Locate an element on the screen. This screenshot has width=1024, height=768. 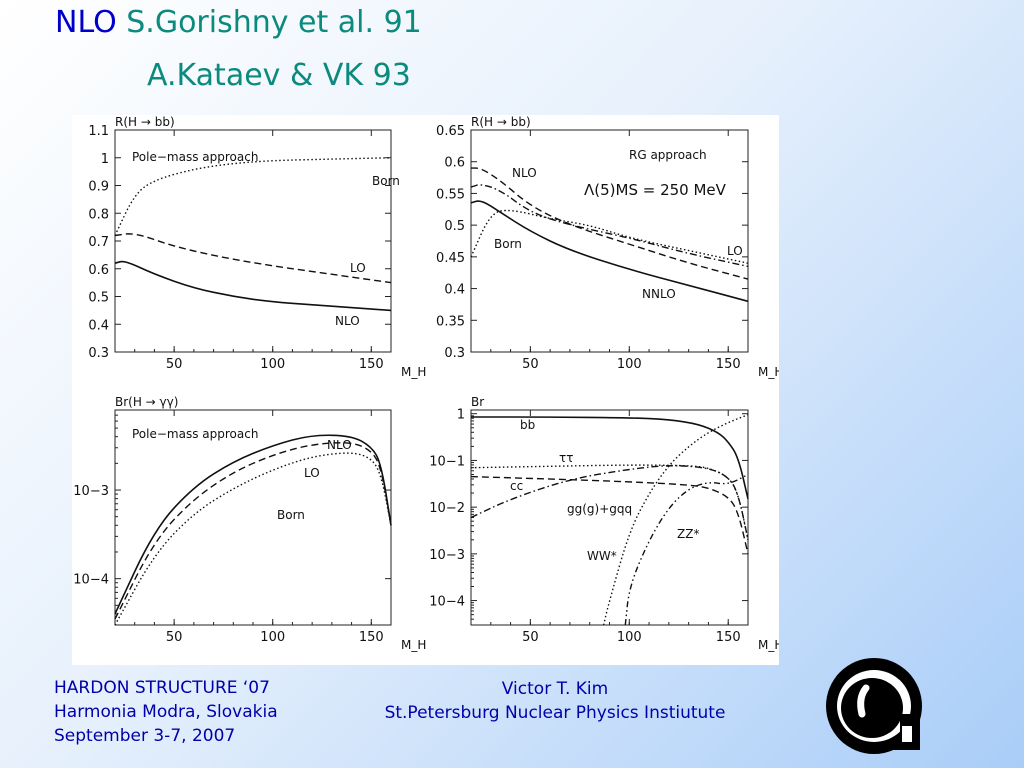
panel-title: Br is located at coordinates (477, 402).